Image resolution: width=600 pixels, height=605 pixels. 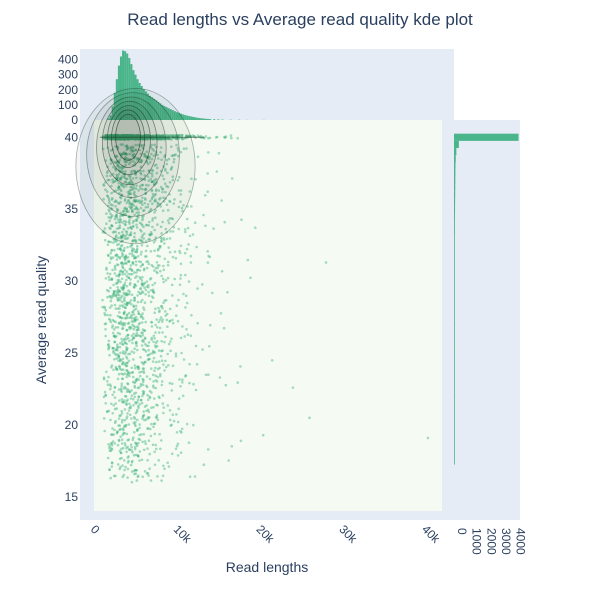 What do you see at coordinates (462, 531) in the screenshot?
I see `right-histogram-tick-label: 0` at bounding box center [462, 531].